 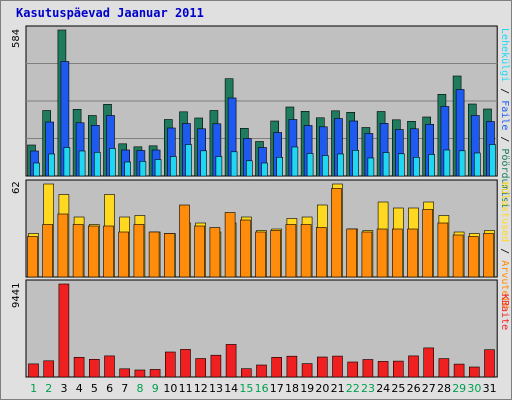 I want to click on bar-2-s0-day13, so click(x=216, y=366).